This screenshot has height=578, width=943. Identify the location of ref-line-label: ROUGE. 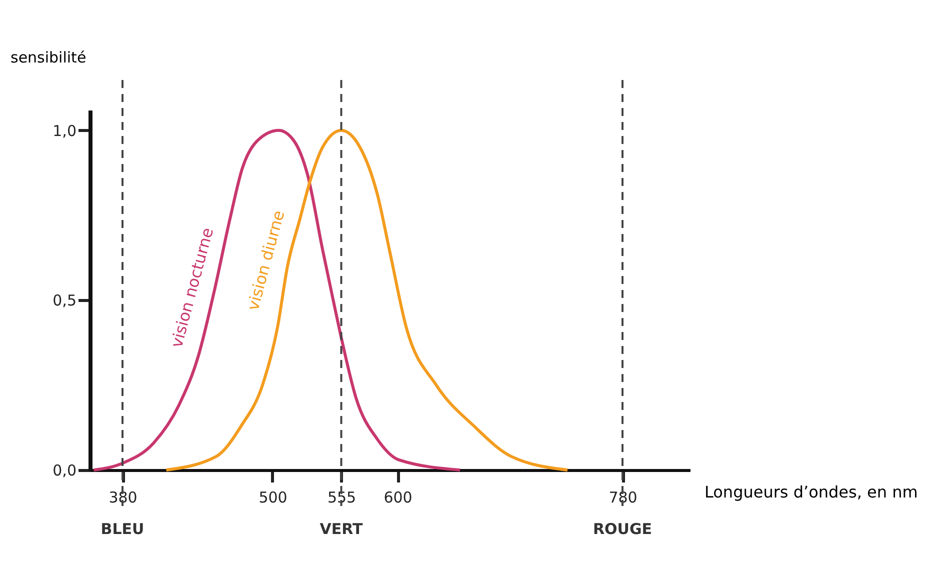
(622, 529).